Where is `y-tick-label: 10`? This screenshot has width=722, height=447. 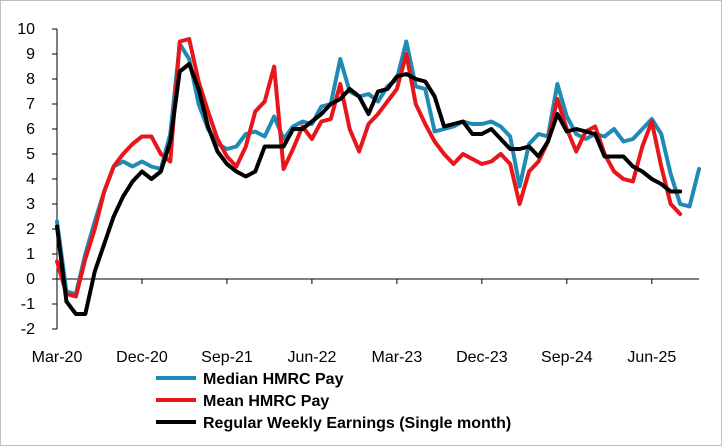
y-tick-label: 10 is located at coordinates (26, 29).